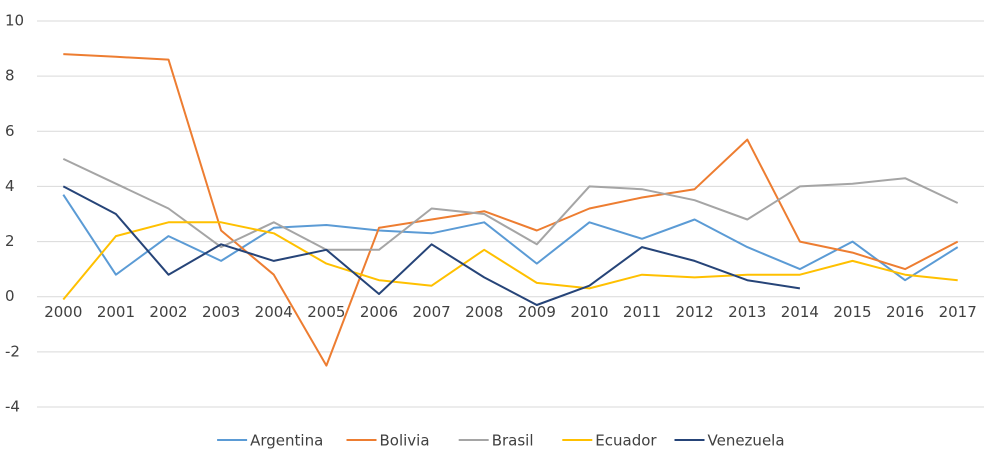  What do you see at coordinates (10, 296) in the screenshot?
I see `y-tick-label: 0` at bounding box center [10, 296].